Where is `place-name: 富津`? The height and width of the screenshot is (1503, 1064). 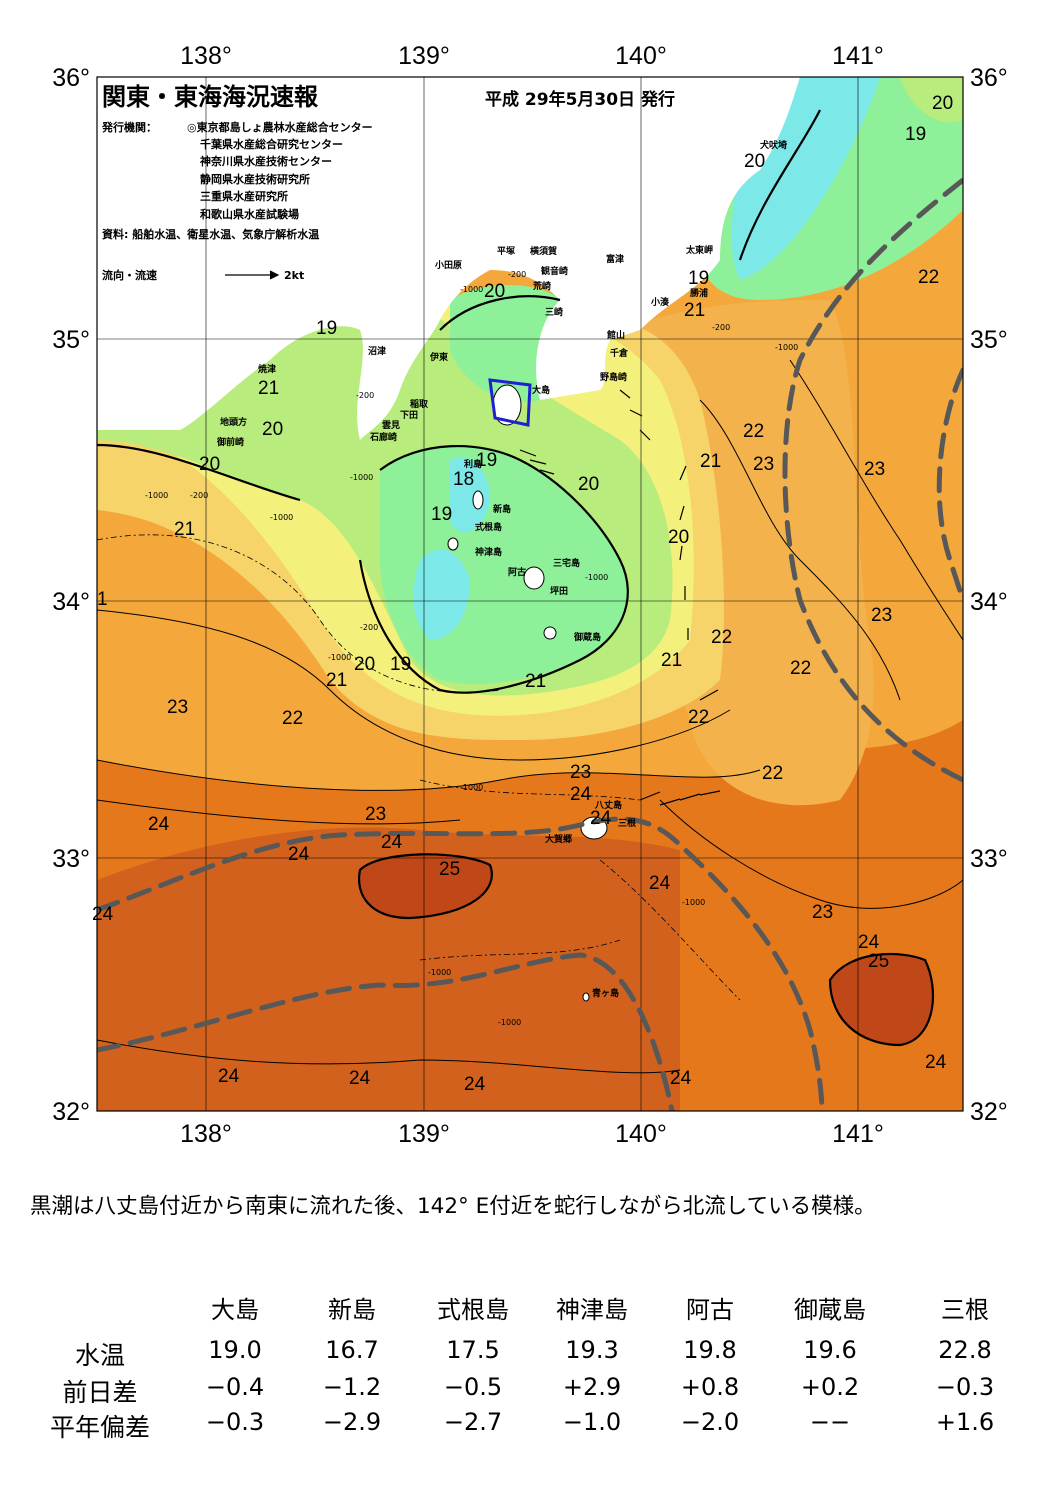 place-name: 富津 is located at coordinates (615, 259).